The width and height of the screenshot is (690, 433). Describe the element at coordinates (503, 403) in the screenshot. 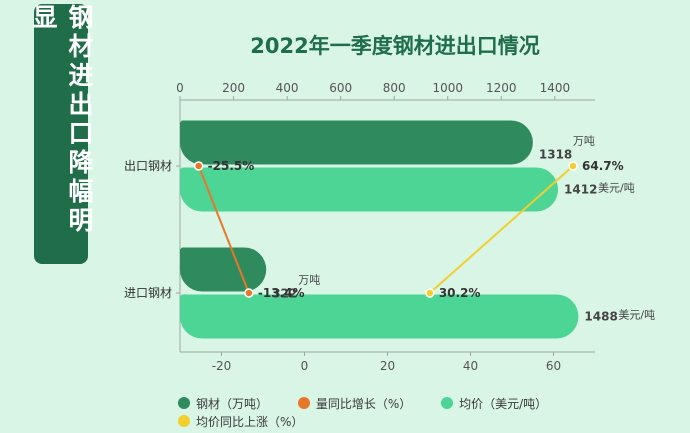

I see `legend-label-avg-price: 均价（美元/吨）` at that location.